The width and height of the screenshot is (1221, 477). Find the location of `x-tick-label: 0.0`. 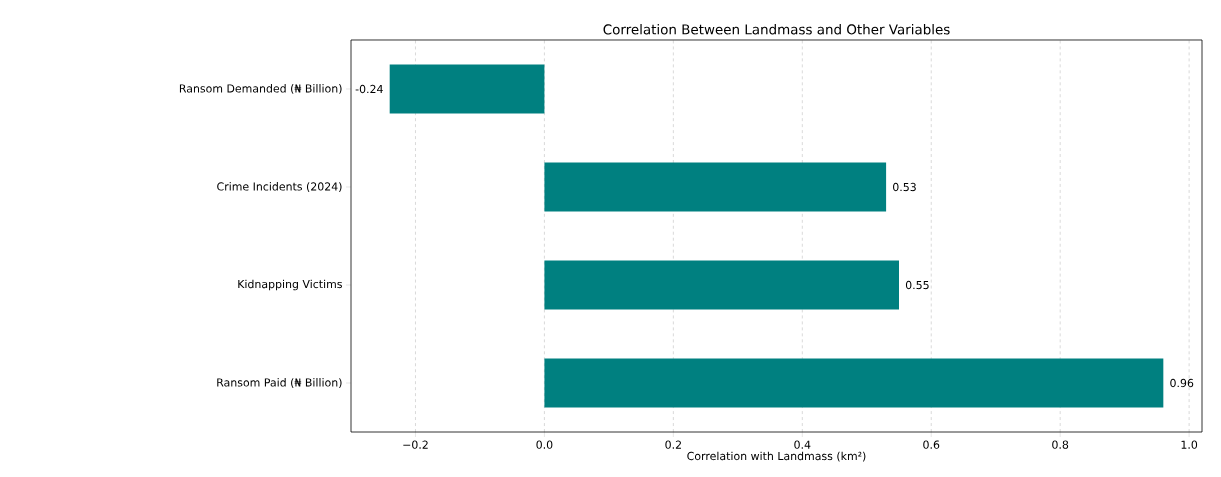

x-tick-label: 0.0 is located at coordinates (544, 444).